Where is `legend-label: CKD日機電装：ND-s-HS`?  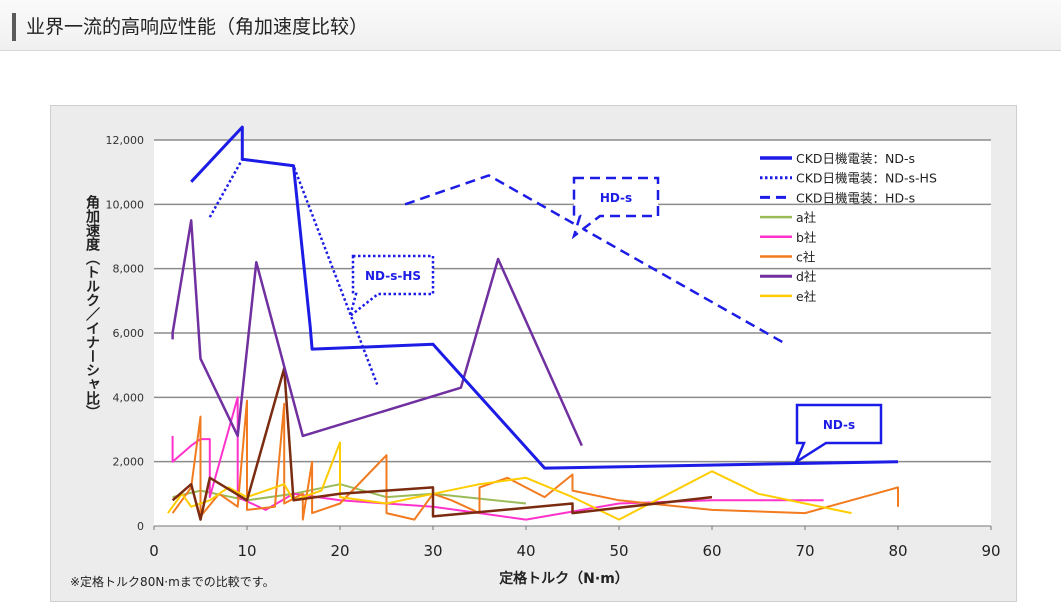 legend-label: CKD日機電装：ND-s-HS is located at coordinates (866, 178).